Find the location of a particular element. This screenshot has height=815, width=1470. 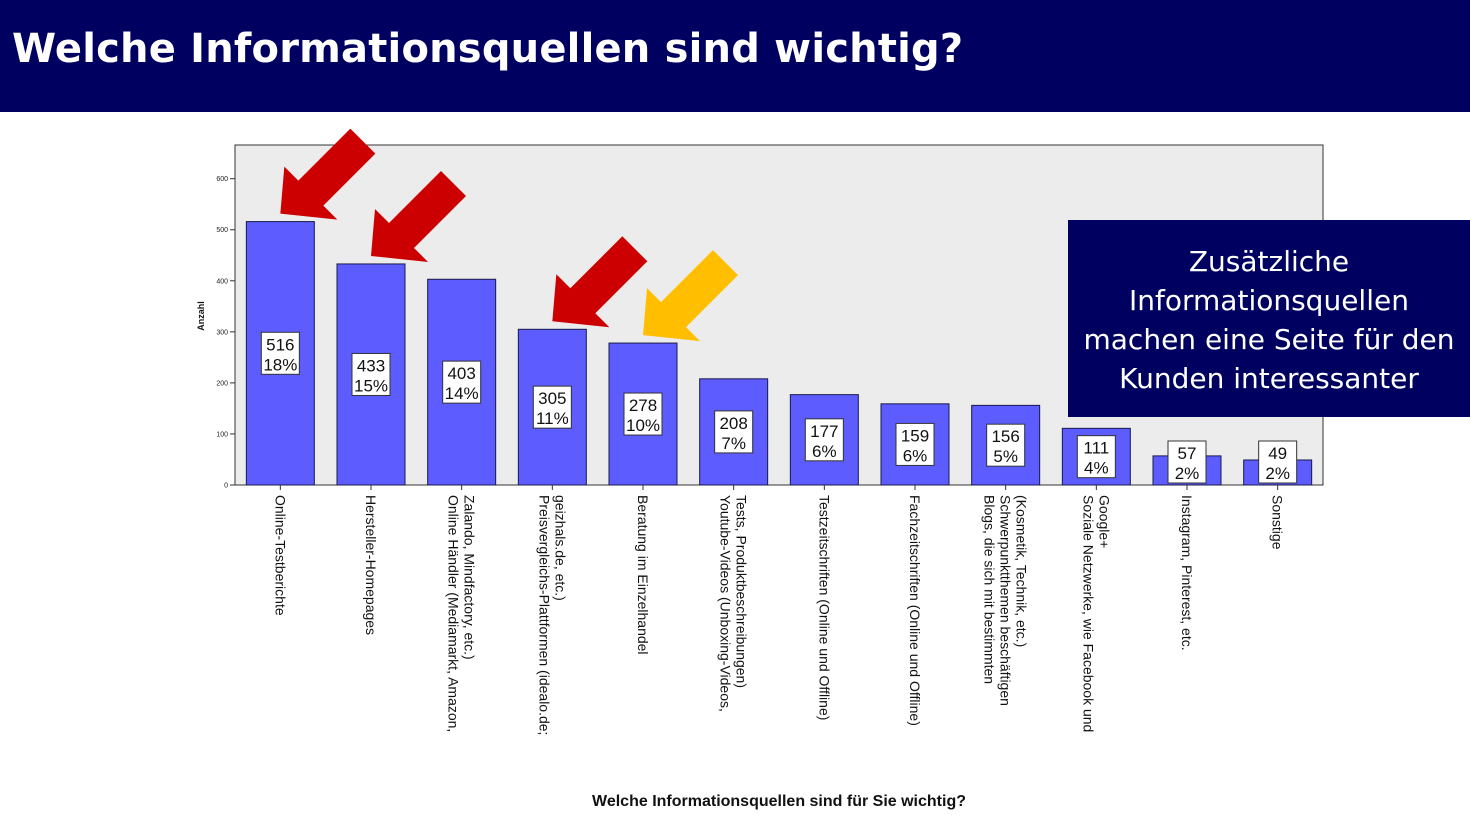

data-label-count: 57 is located at coordinates (1187, 453).